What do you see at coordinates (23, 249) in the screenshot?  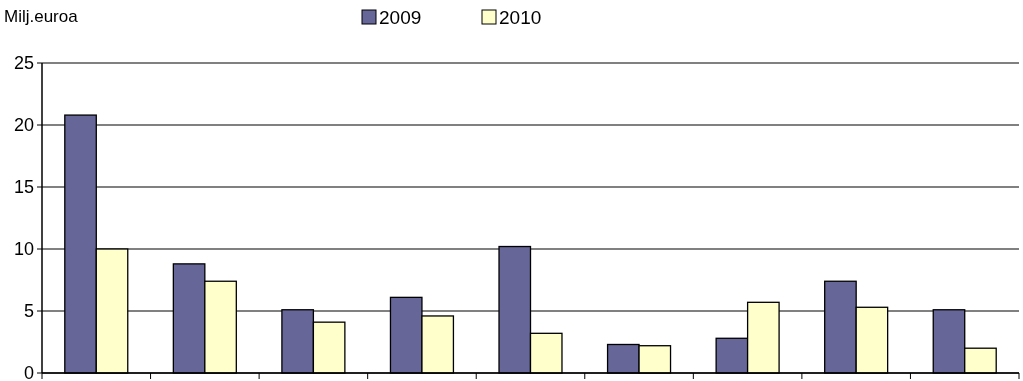 I see `y-tick-label: 10` at bounding box center [23, 249].